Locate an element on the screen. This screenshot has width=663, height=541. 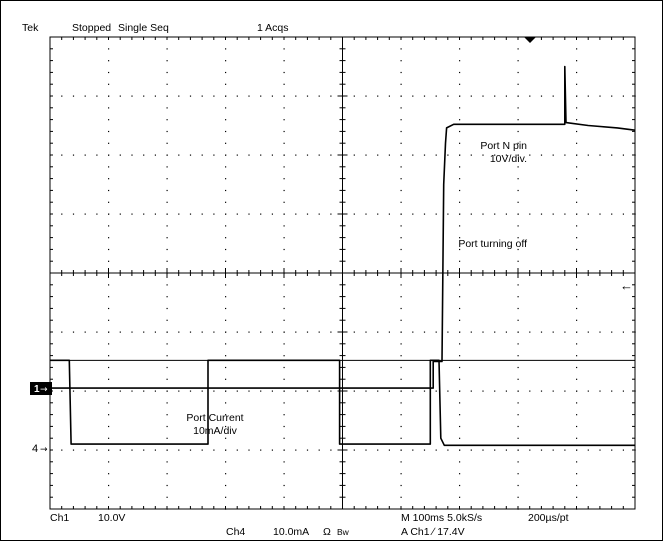
acquisition-state: Stopped is located at coordinates (91, 28).